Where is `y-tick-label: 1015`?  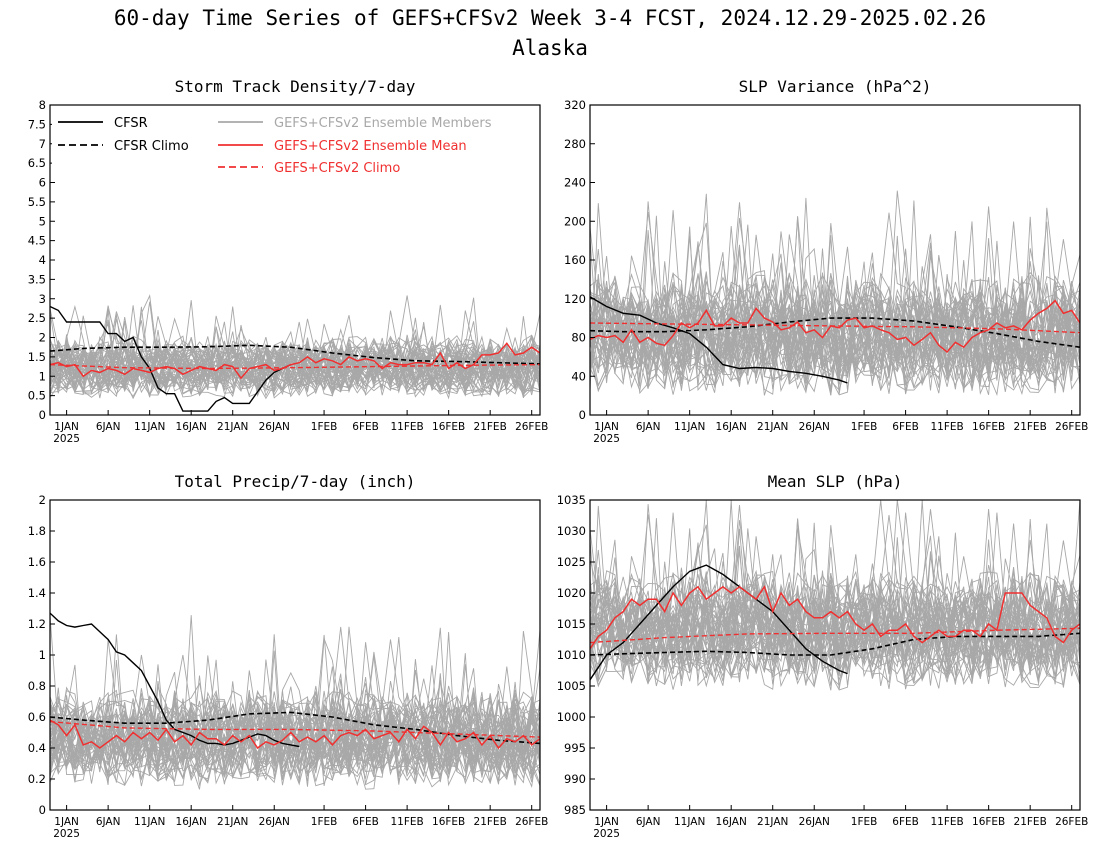
y-tick-label: 1015 is located at coordinates (571, 624).